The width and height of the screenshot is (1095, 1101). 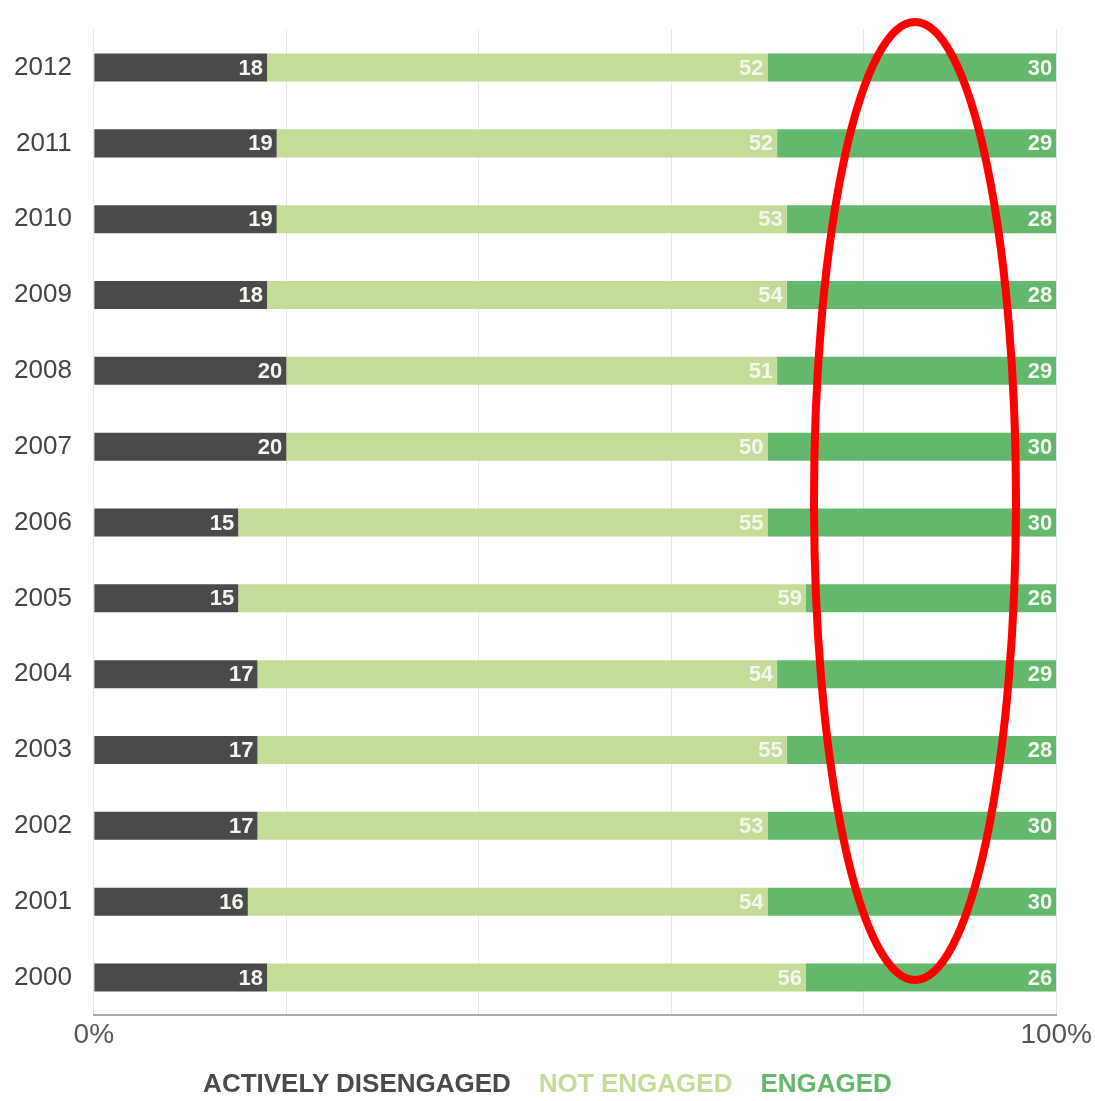 I want to click on data-label: 56, so click(x=789, y=977).